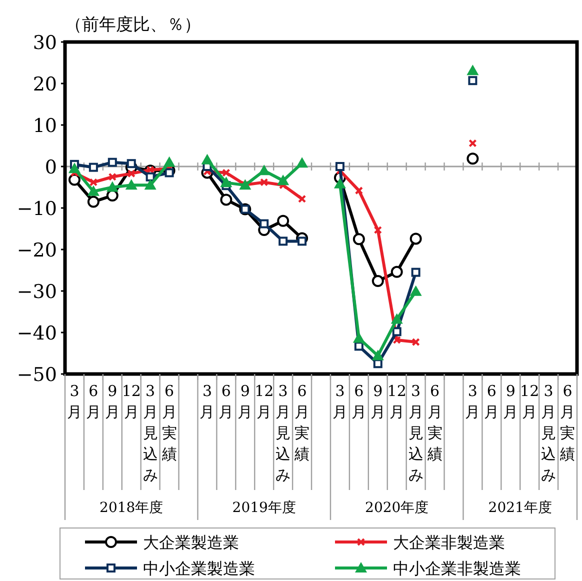  I want to click on text: 2019年度, so click(264, 508).